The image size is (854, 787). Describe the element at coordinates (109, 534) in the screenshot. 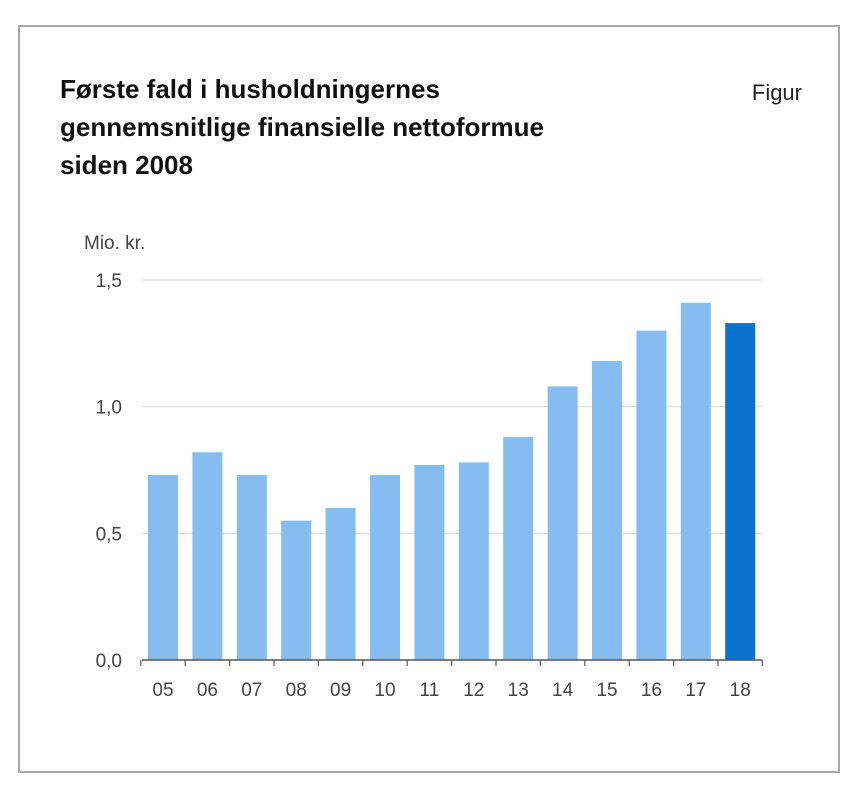

I see `y-tick-label: 0,5` at that location.